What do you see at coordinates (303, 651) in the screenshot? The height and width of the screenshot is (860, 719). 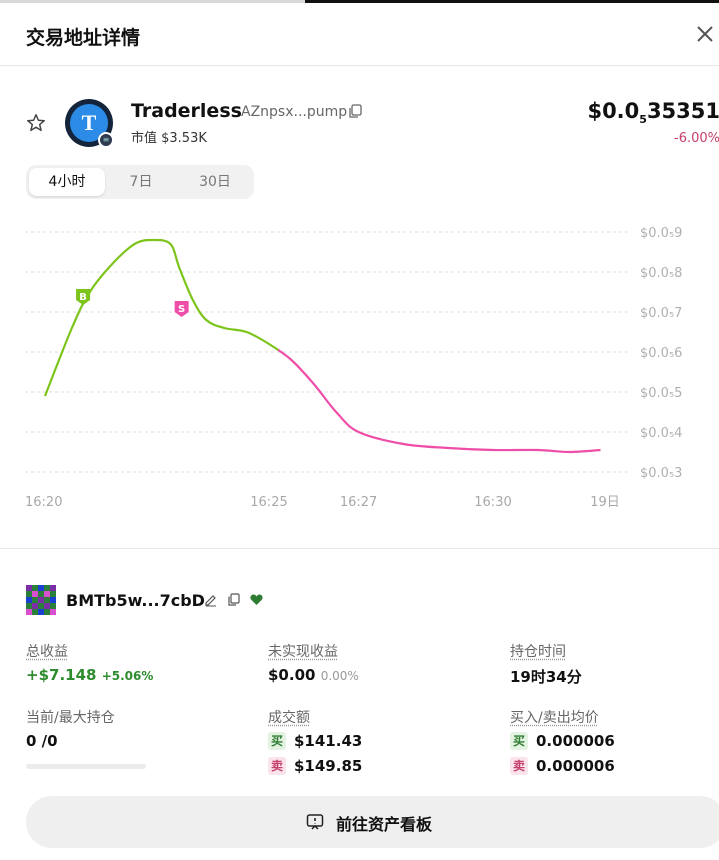 I see `unrealized-profit-label: 未实现收益` at bounding box center [303, 651].